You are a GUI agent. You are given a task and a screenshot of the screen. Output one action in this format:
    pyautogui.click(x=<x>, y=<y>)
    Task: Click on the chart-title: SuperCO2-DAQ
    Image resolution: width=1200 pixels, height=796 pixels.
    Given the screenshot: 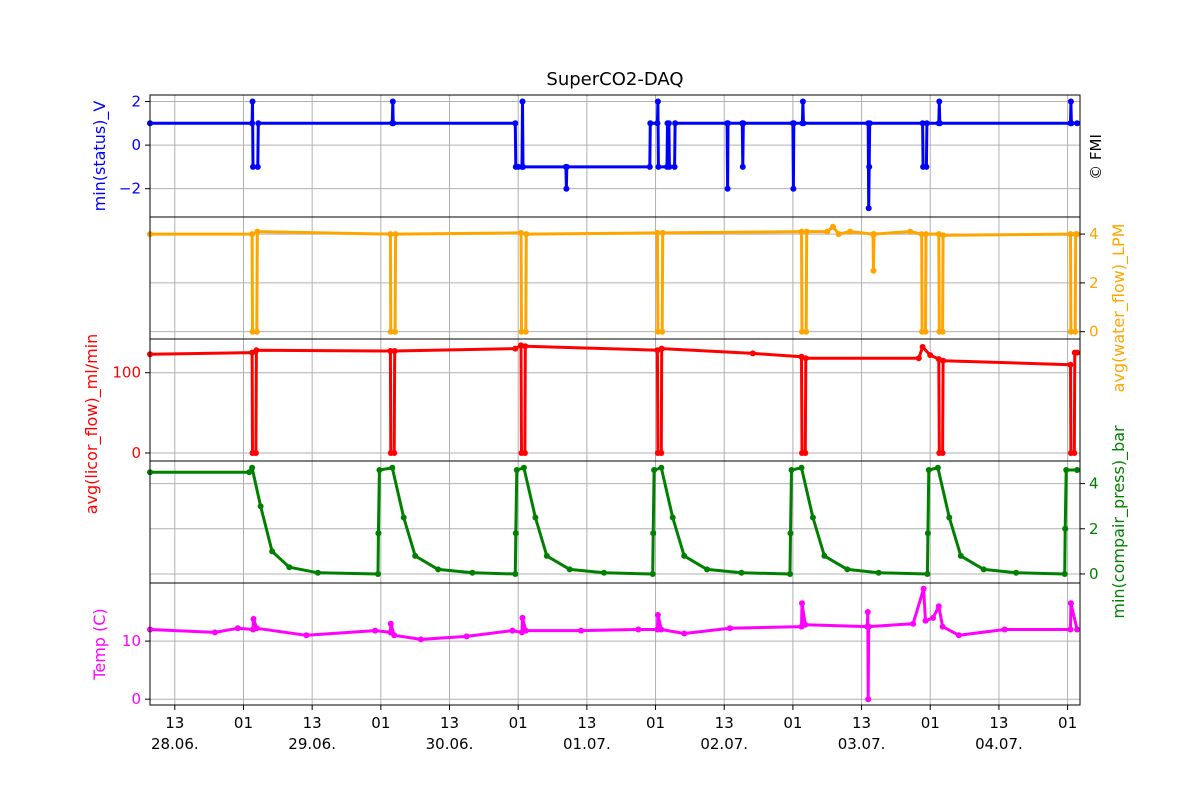 What is the action you would take?
    pyautogui.click(x=614, y=79)
    